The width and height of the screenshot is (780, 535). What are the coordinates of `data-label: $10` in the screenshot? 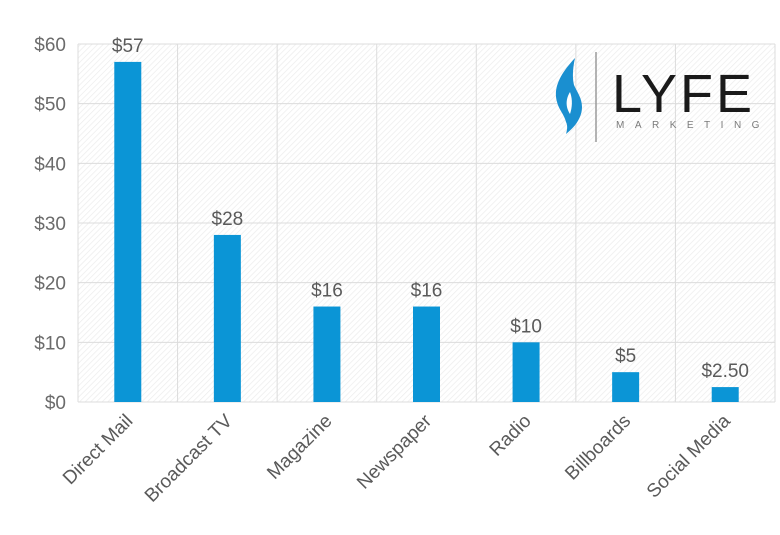 It's located at (526, 326).